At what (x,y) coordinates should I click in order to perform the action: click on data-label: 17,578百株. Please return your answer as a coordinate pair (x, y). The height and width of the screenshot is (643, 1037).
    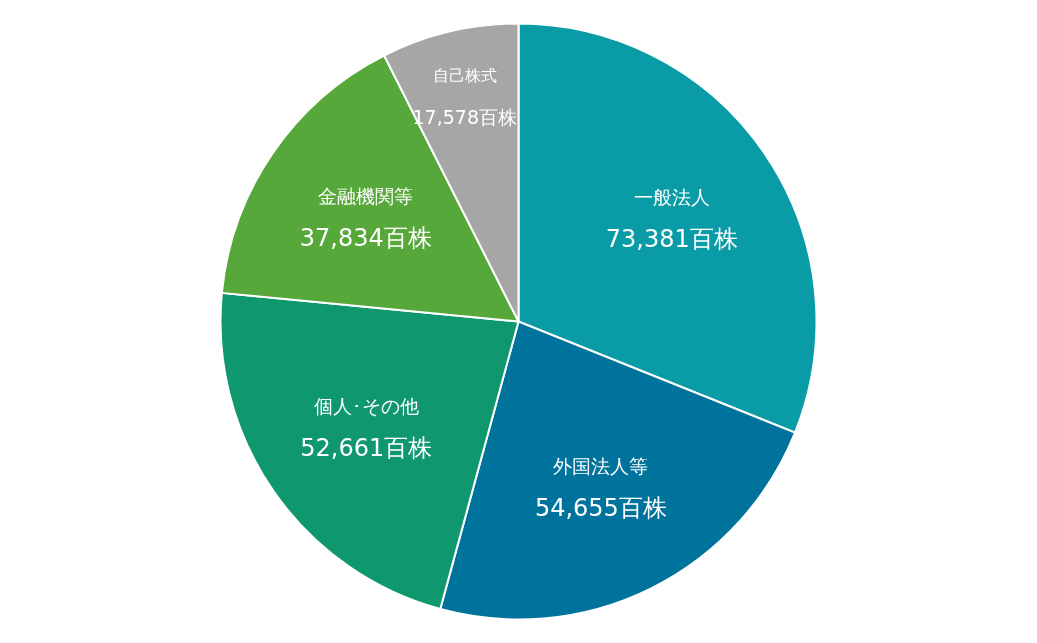
    Looking at the image, I should click on (464, 116).